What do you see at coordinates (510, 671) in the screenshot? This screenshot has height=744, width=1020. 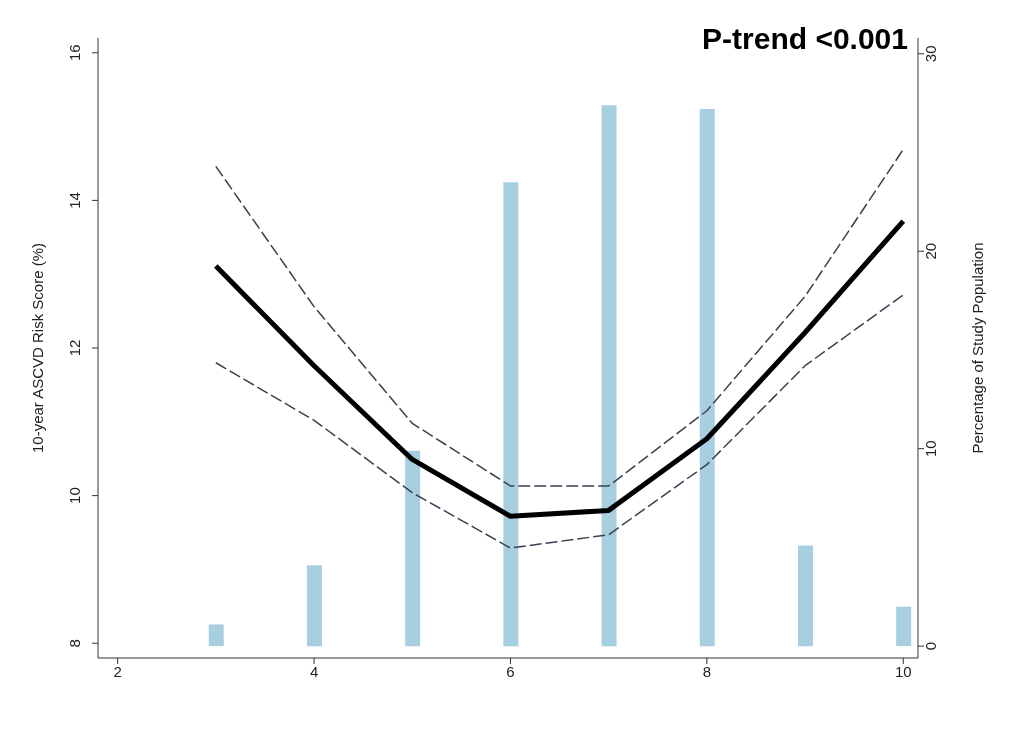 I see `x-tick-label: 6` at bounding box center [510, 671].